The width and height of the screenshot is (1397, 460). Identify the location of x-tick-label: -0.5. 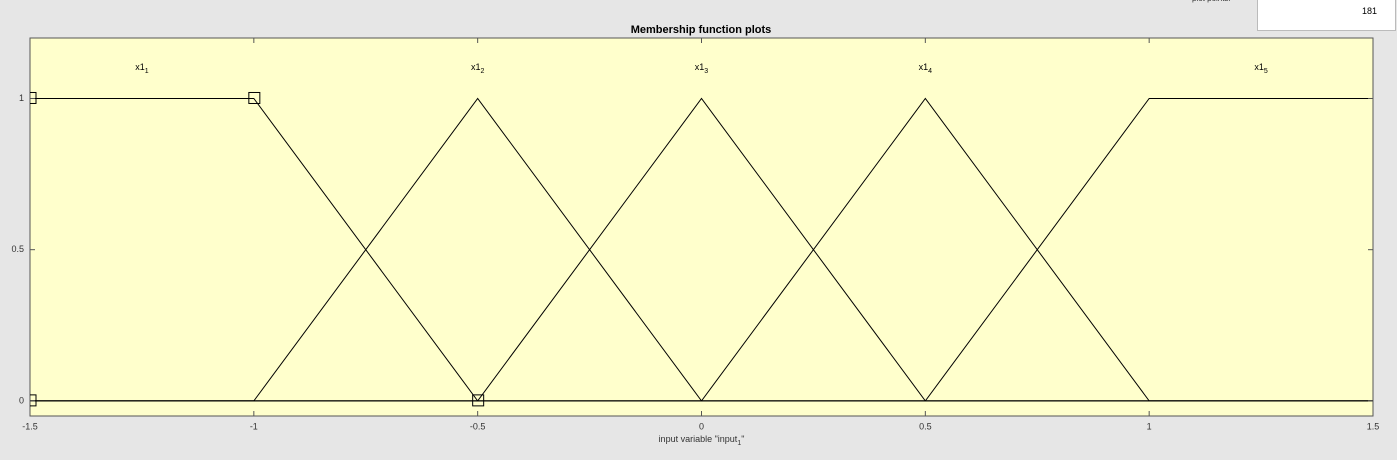
(478, 426).